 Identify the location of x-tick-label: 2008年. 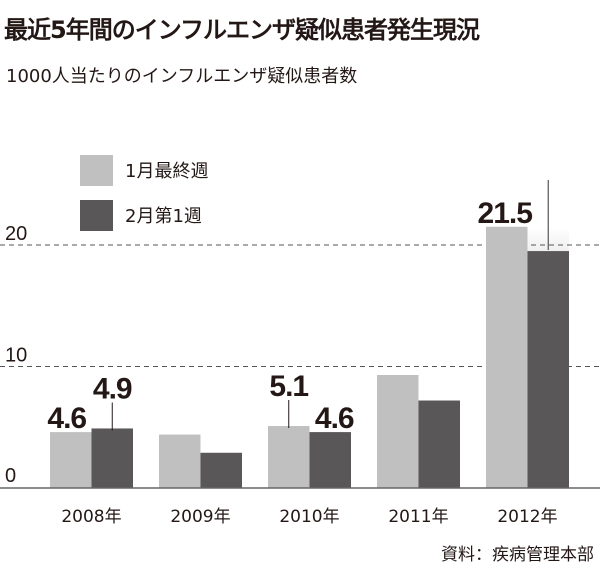
(91, 517).